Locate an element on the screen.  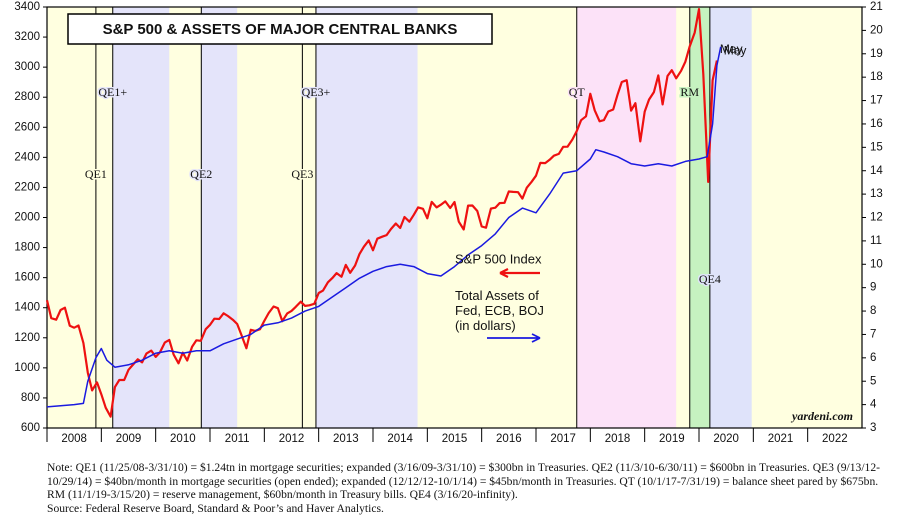
y2-tick-label: 10 is located at coordinates (876, 264).